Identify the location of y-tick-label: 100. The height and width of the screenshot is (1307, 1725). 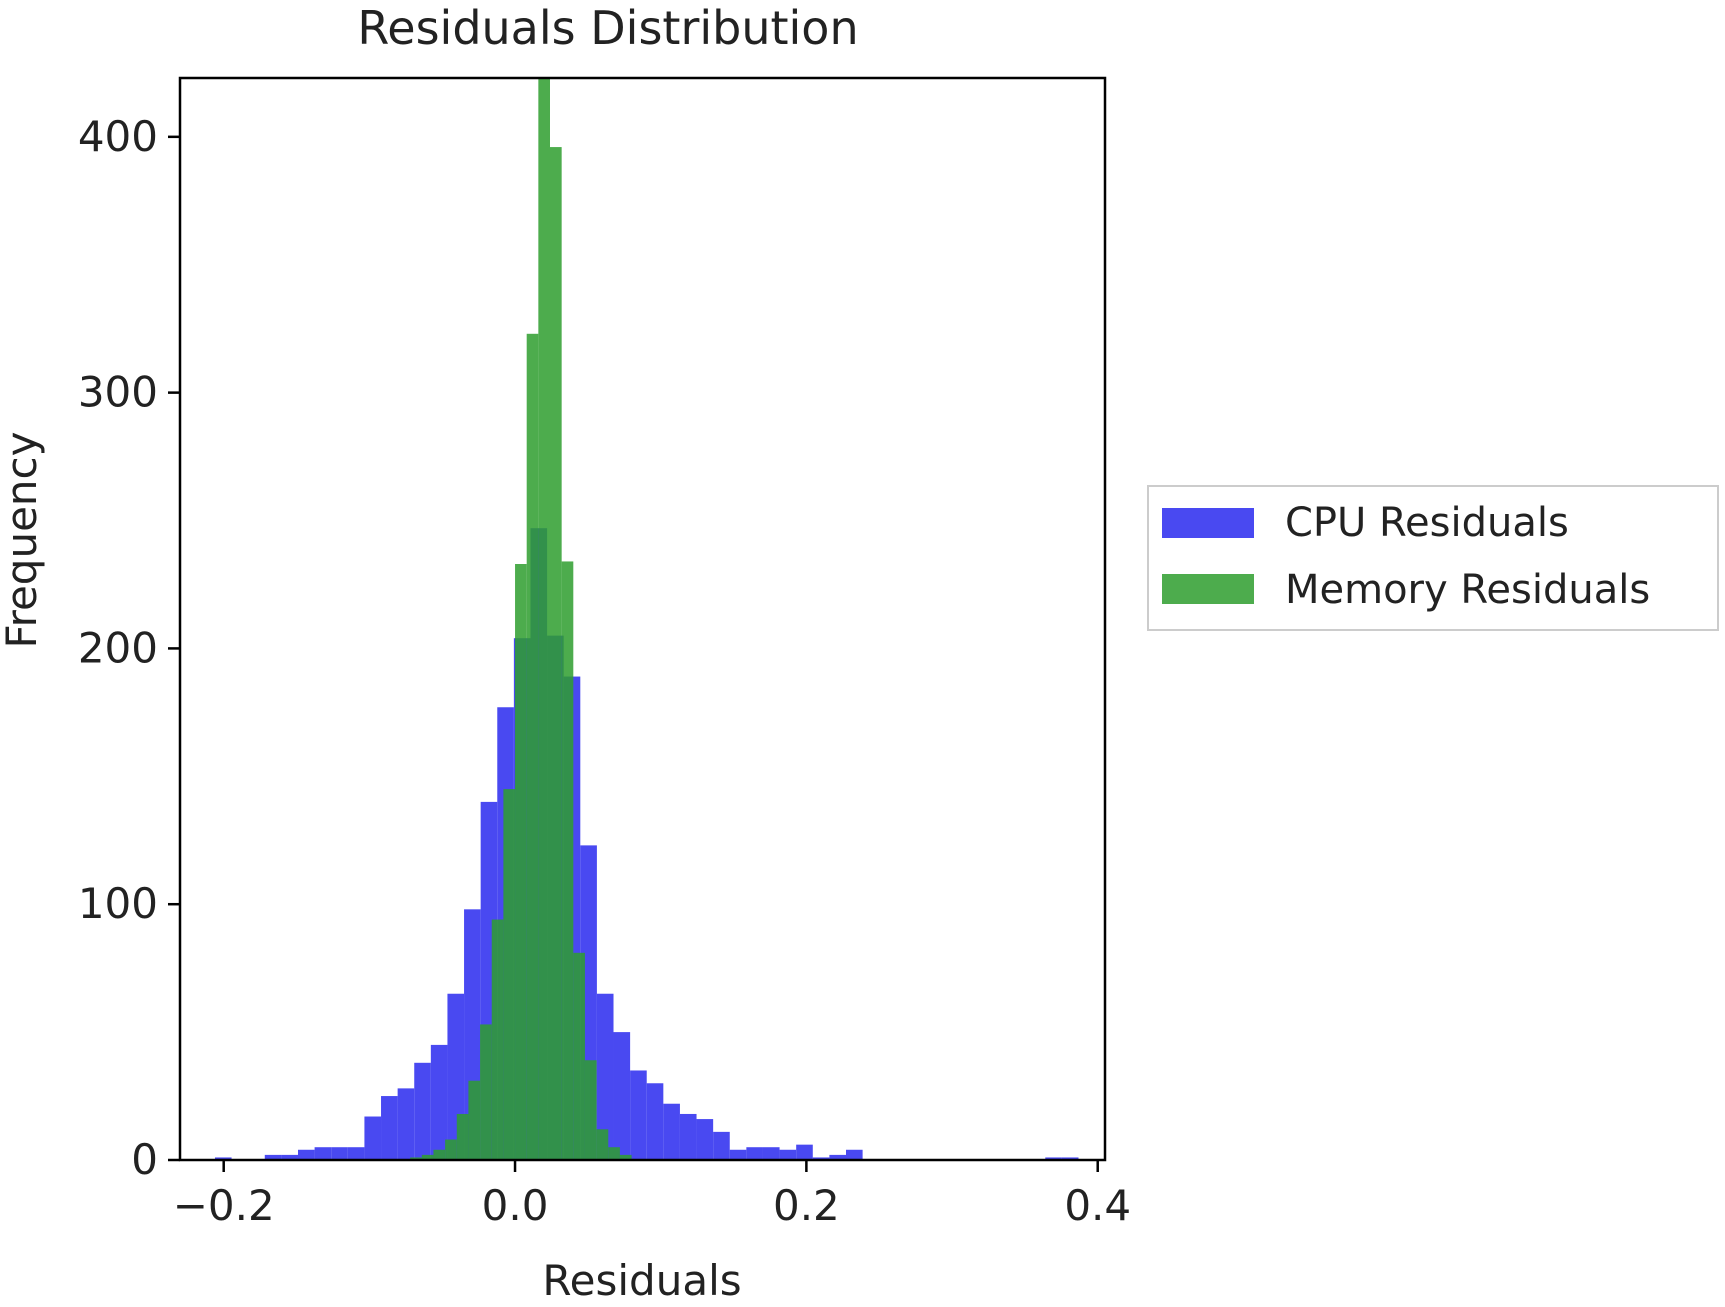
(118, 903).